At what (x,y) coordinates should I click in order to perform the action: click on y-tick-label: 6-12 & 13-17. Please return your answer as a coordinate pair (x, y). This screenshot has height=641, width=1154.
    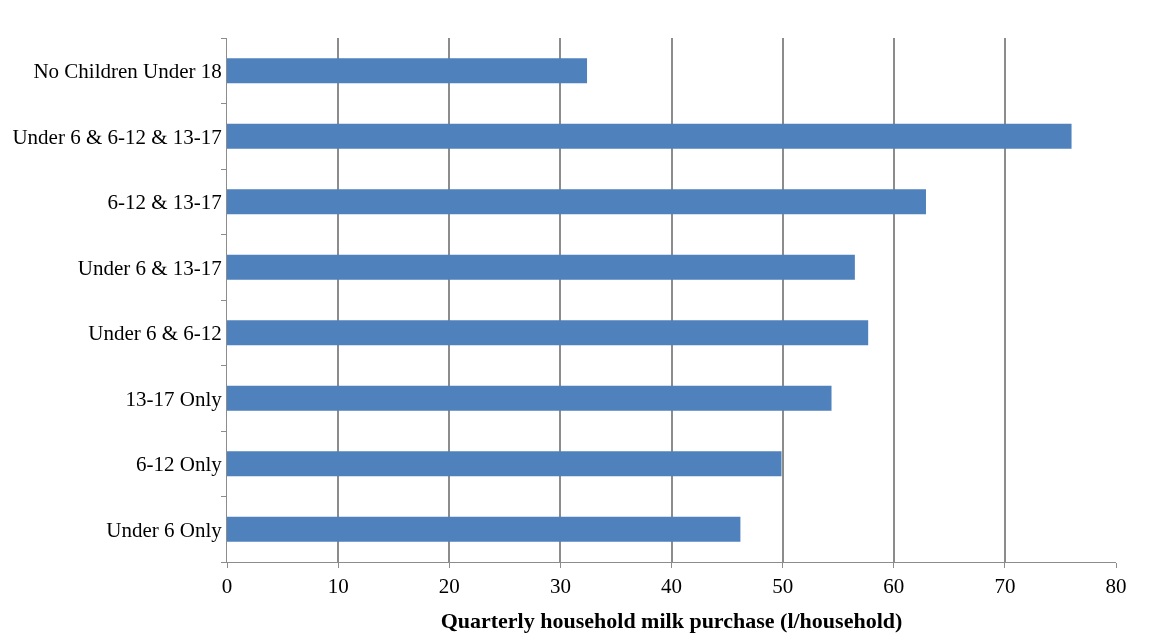
    Looking at the image, I should click on (164, 202).